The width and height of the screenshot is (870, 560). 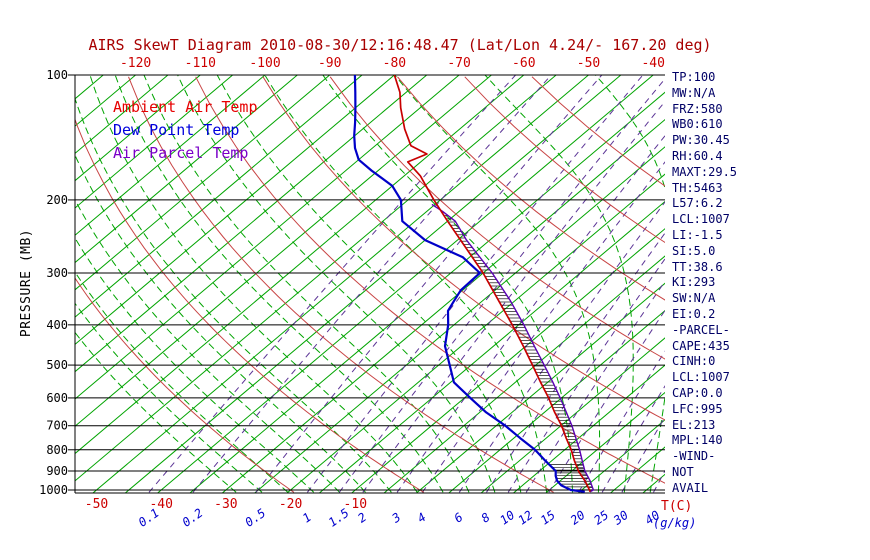 What do you see at coordinates (307, 518) in the screenshot?
I see `mixing-ratio-tick-label: 1` at bounding box center [307, 518].